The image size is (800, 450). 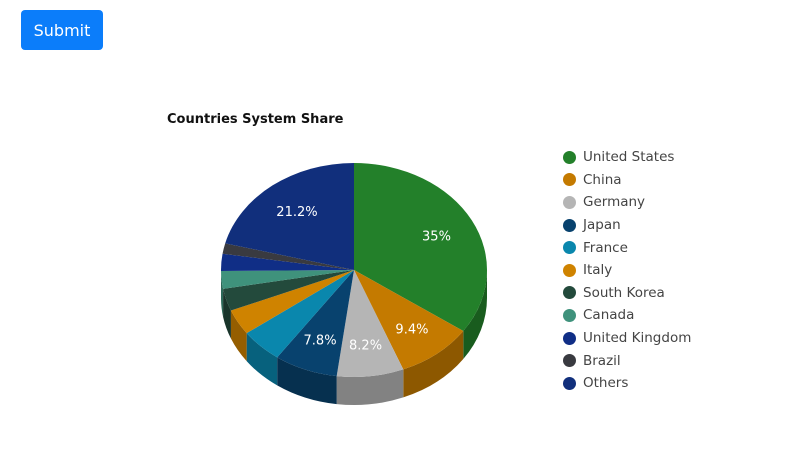 I want to click on pie-side-canada, so click(x=222, y=293).